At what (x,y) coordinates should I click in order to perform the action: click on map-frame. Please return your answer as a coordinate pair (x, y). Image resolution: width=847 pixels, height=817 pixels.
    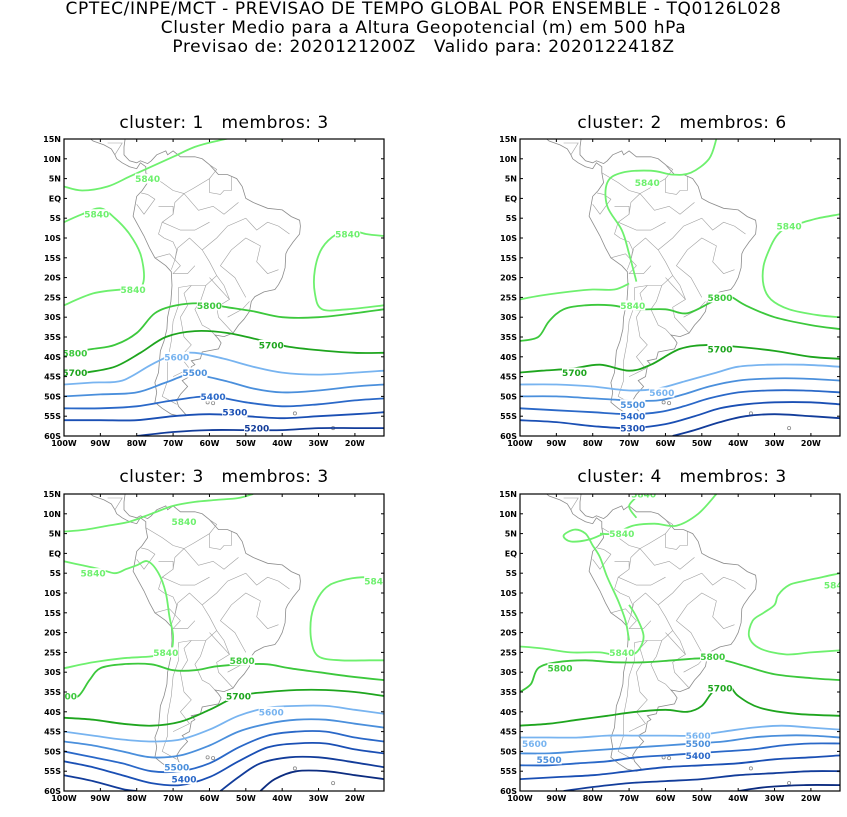
    Looking at the image, I should click on (224, 287).